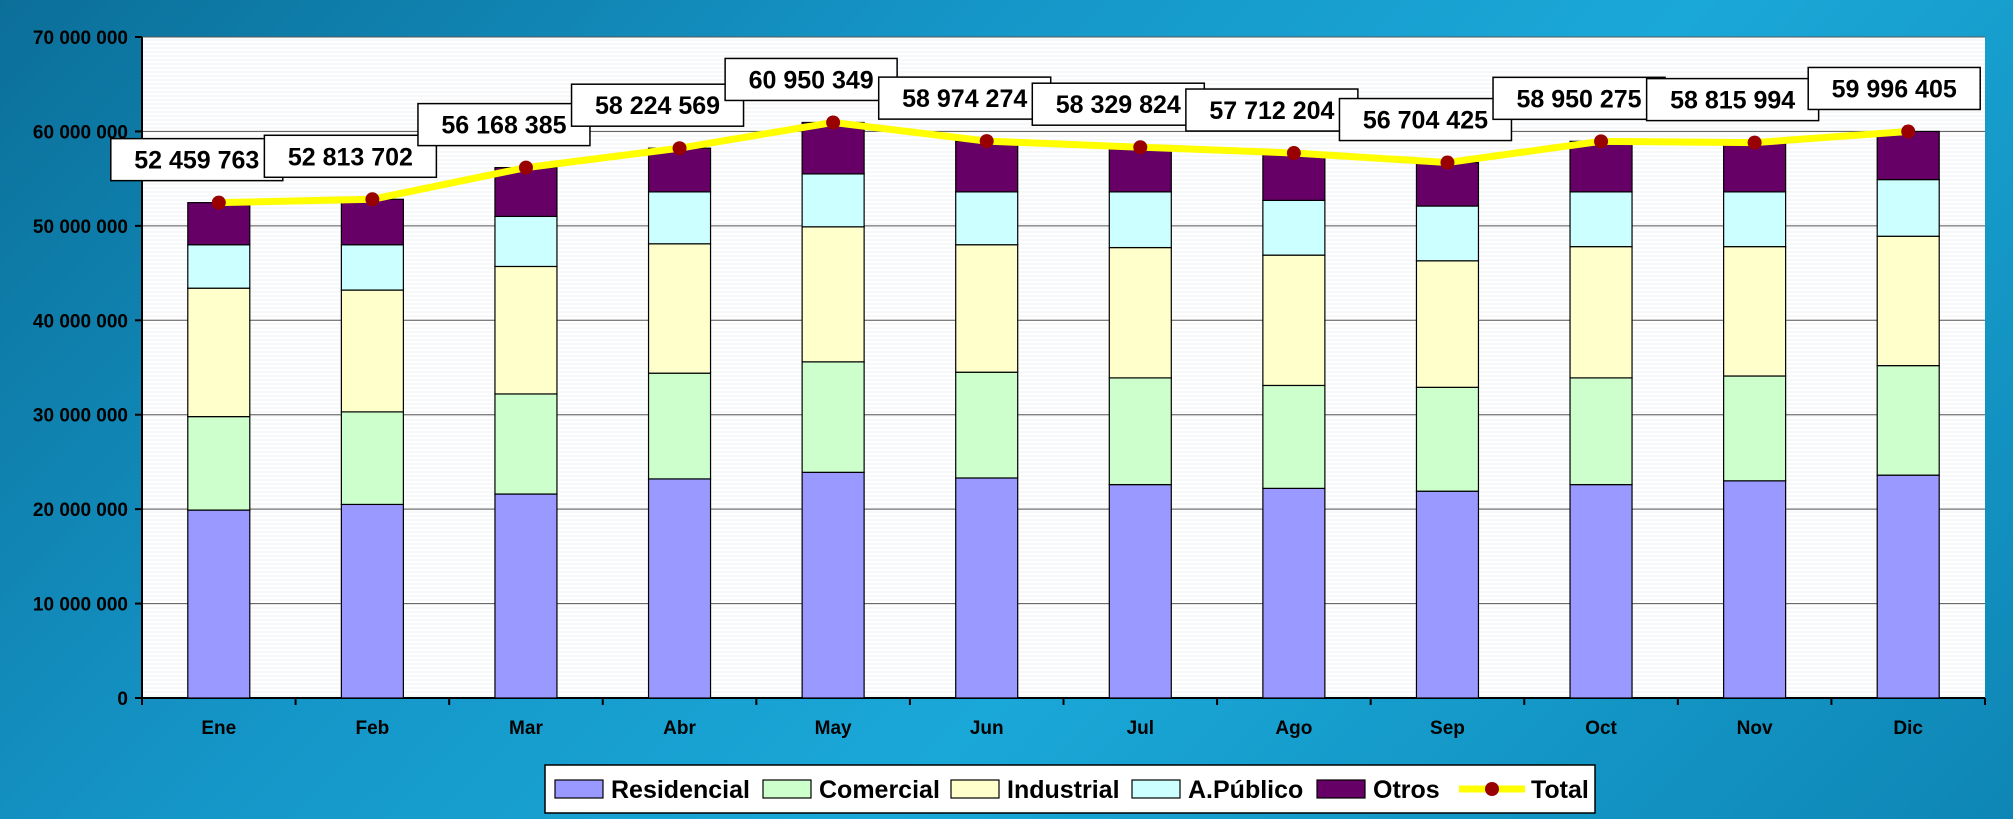 The image size is (2013, 819). Describe the element at coordinates (1406, 790) in the screenshot. I see `legend-label: Otros` at that location.